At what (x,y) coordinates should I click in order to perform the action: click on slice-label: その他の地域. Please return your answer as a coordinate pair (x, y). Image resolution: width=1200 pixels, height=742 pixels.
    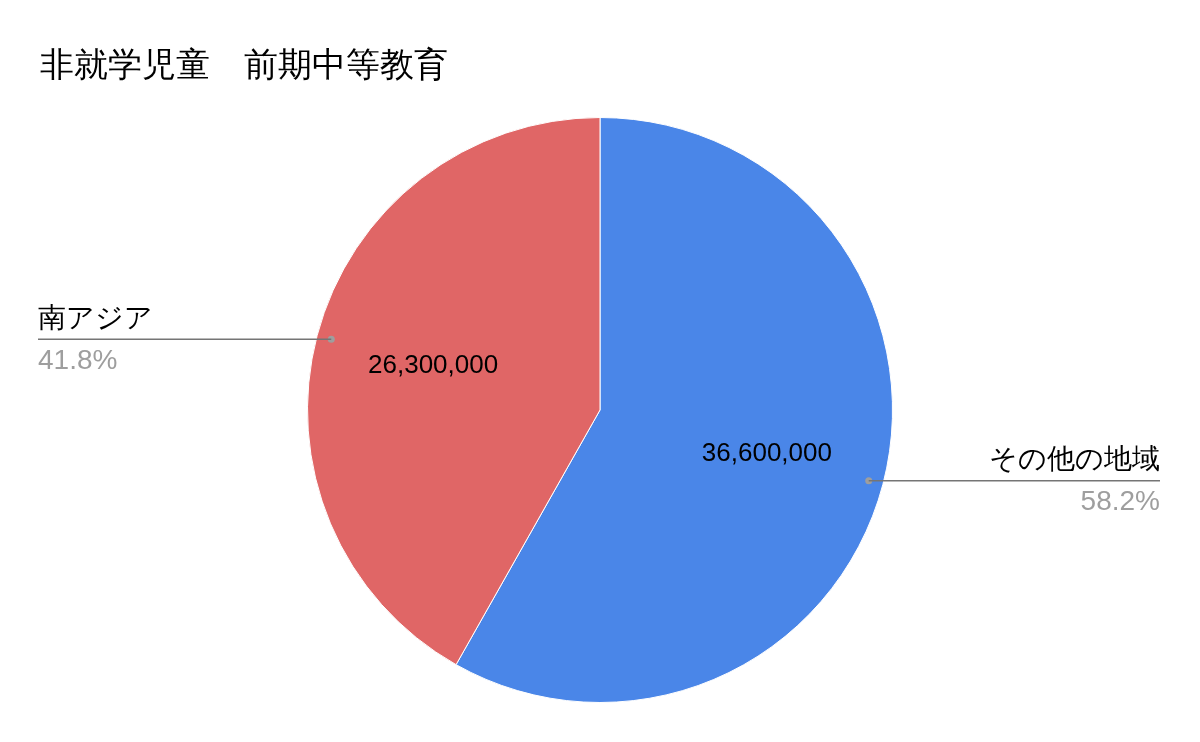
    Looking at the image, I should click on (1074, 459).